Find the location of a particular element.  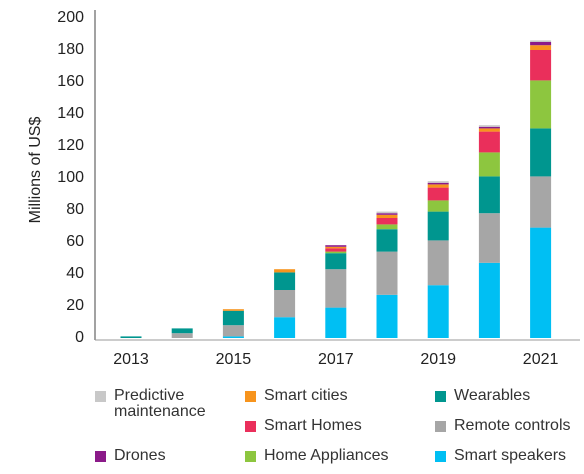

legend-label: Smart speakers is located at coordinates (510, 455).